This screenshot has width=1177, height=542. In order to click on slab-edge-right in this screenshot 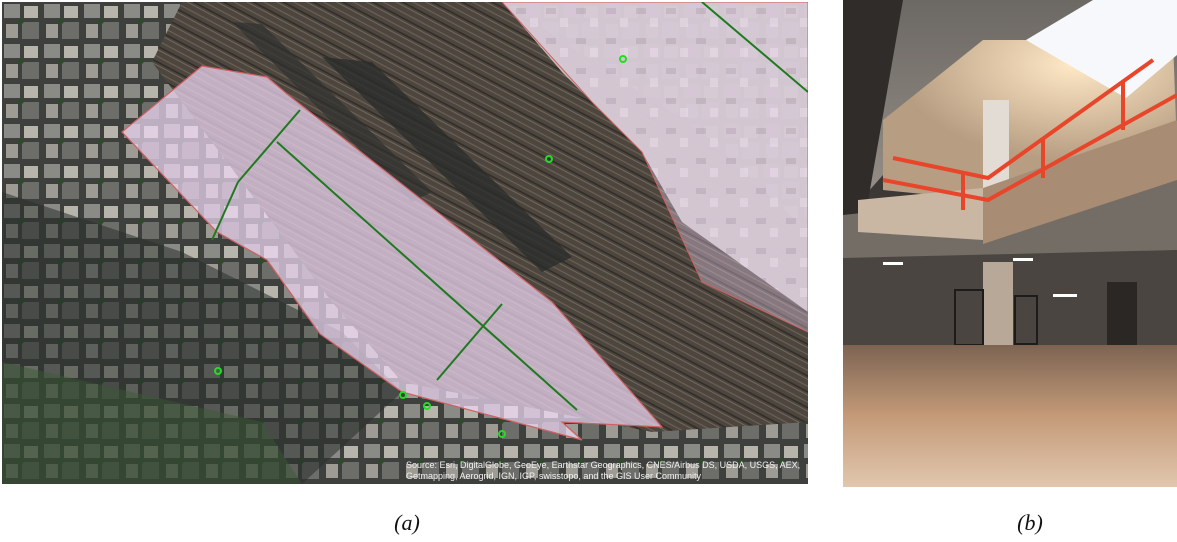, I will do `click(1080, 182)`.